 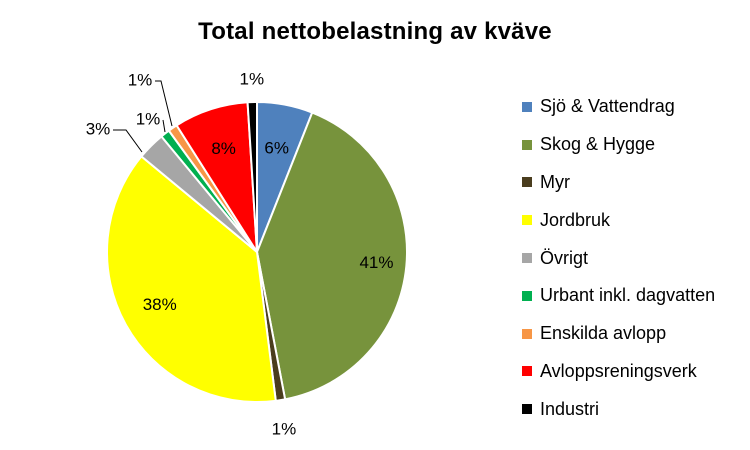 I want to click on legend-label: Enskilda avlopp, so click(x=603, y=333).